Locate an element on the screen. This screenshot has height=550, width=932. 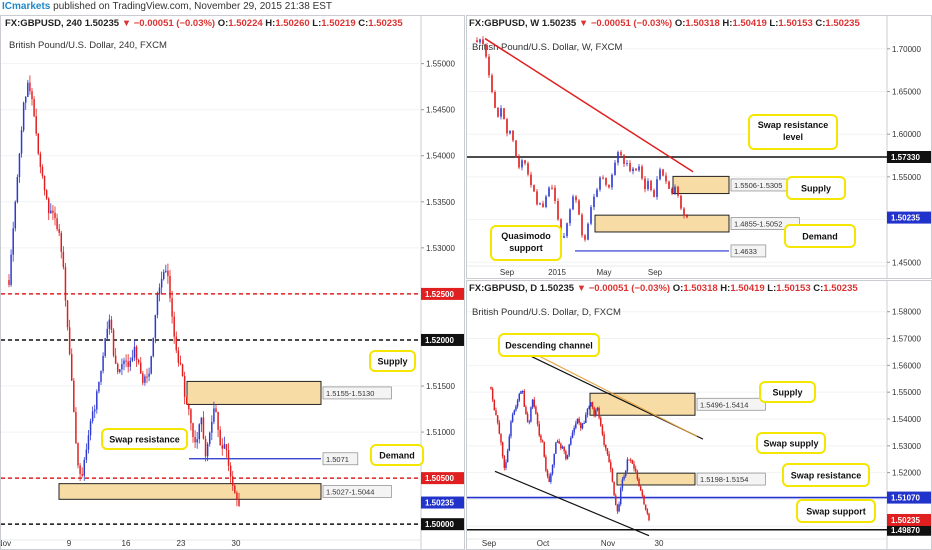
x-tick-label: Nov is located at coordinates (608, 543).